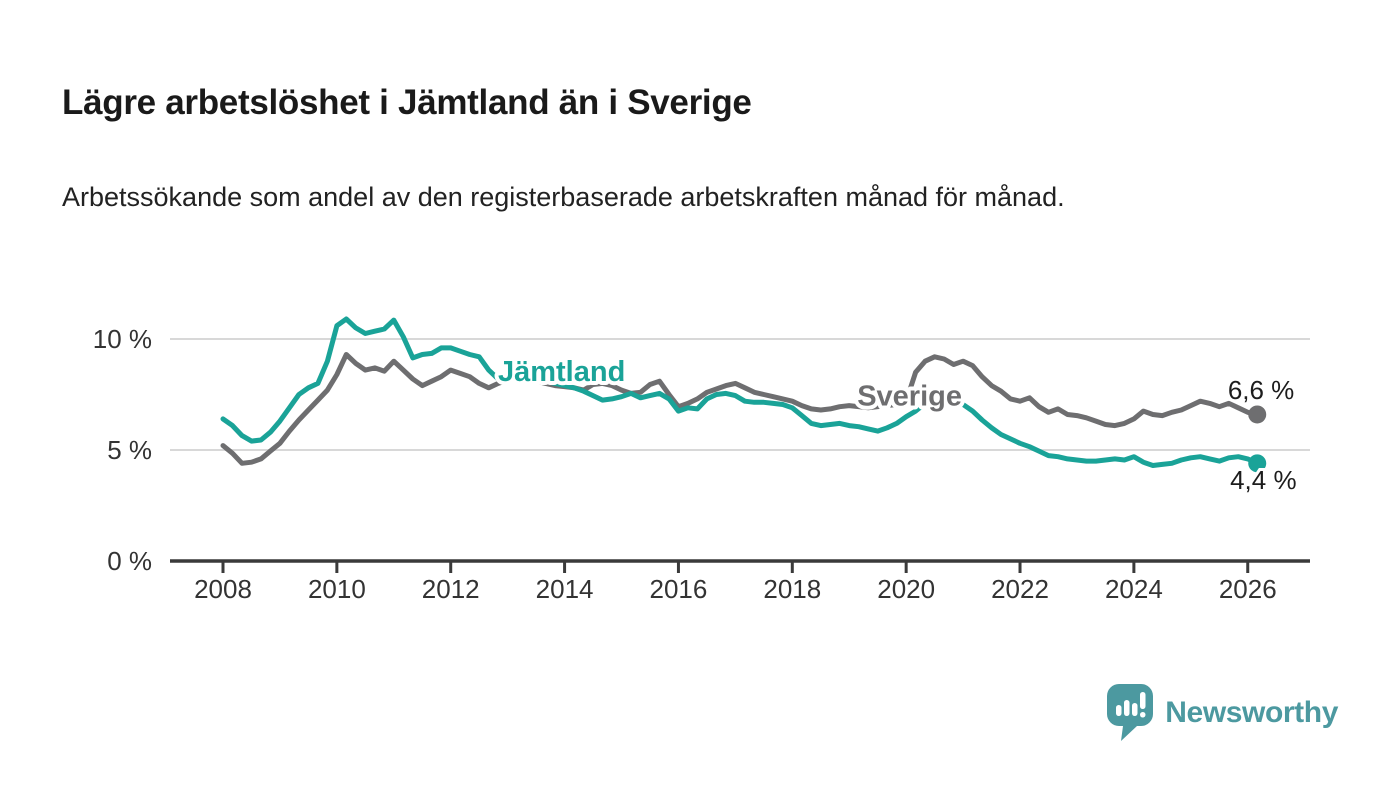 The height and width of the screenshot is (794, 1400). I want to click on series-end-value-j-mtland: 4,4 %, so click(1263, 480).